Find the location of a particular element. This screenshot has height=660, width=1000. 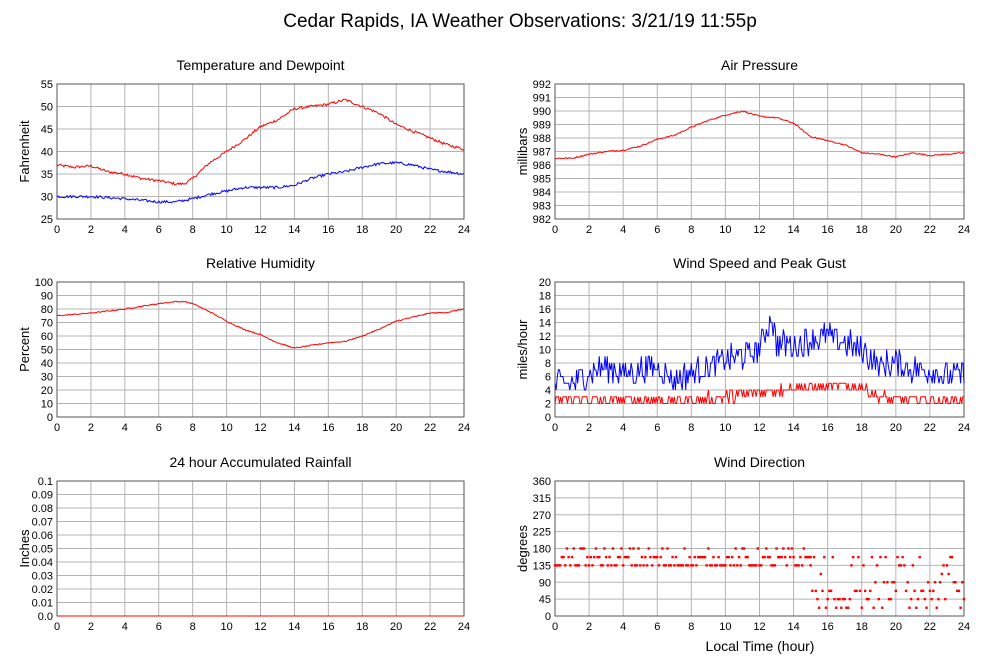

y-tick-label: 360 is located at coordinates (542, 482).